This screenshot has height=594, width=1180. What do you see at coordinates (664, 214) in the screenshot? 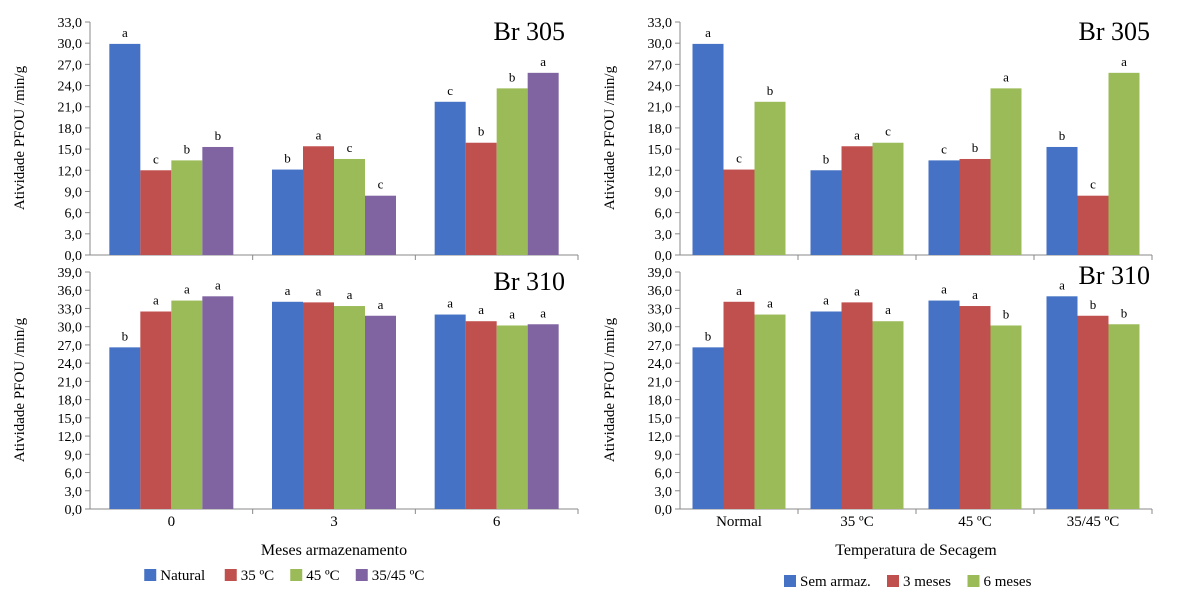
I see `y-tick-label: 6,0` at bounding box center [664, 214].